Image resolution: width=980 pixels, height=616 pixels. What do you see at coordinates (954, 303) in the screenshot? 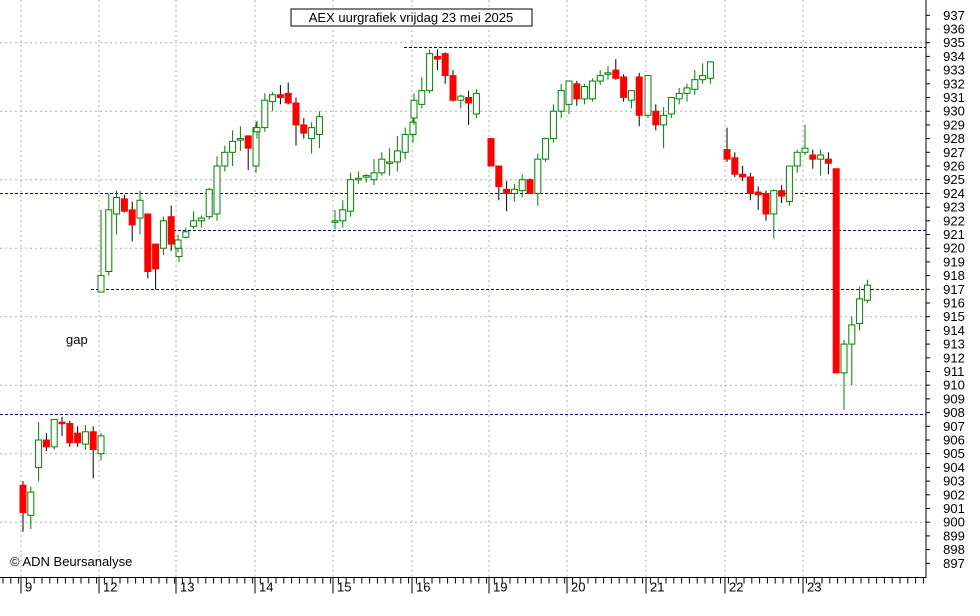
I see `y-tick-label: 916` at bounding box center [954, 303].